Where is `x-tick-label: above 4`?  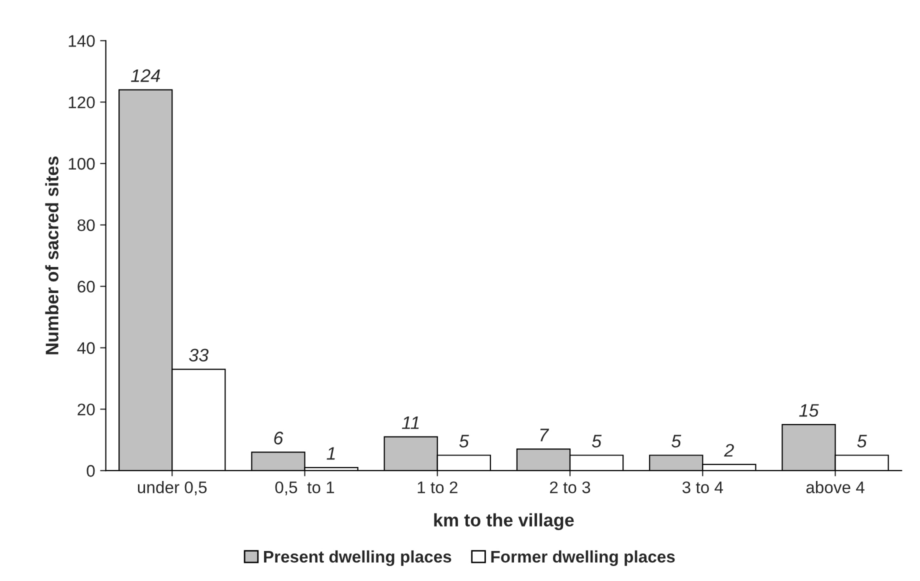 x-tick-label: above 4 is located at coordinates (835, 487).